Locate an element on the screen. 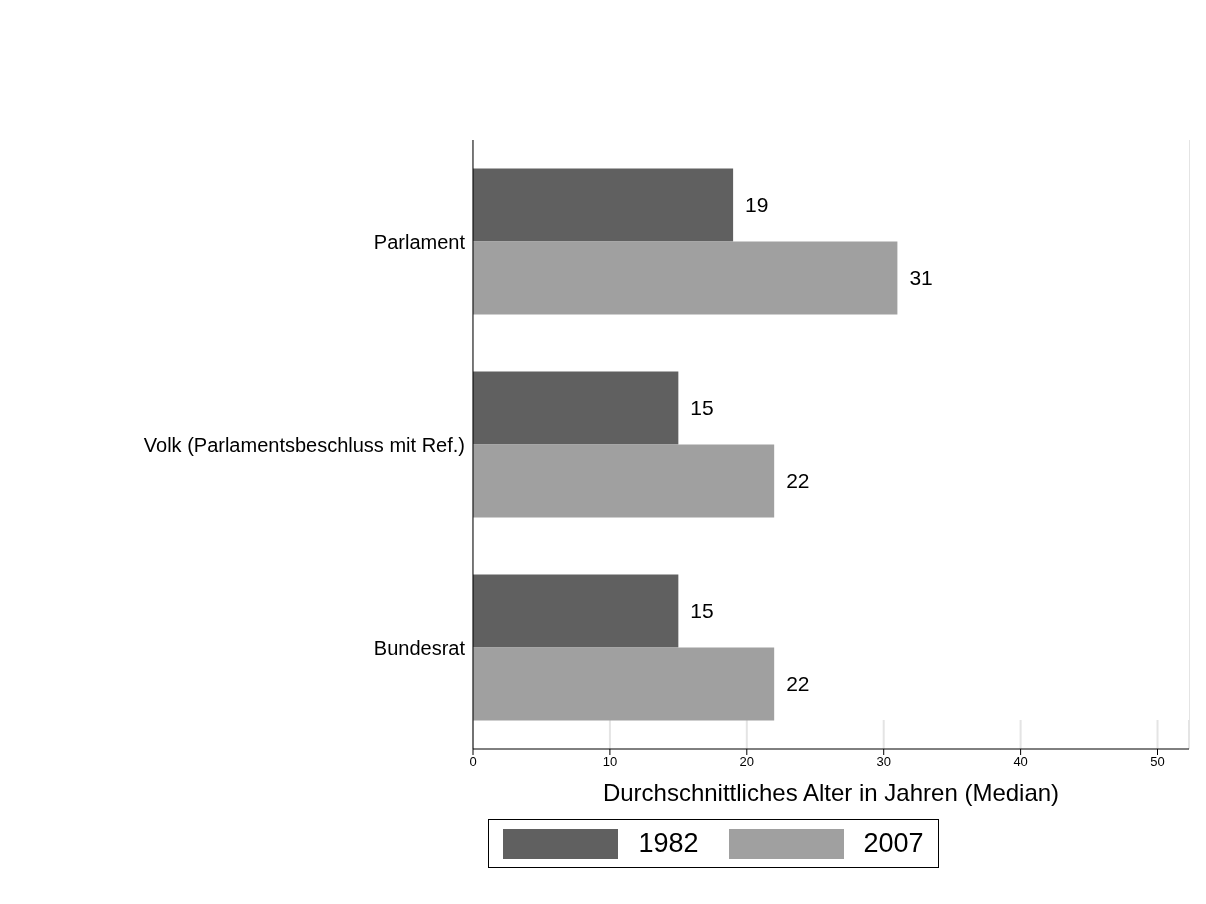 This screenshot has height=904, width=1206. legend-label: 2007 is located at coordinates (893, 843).